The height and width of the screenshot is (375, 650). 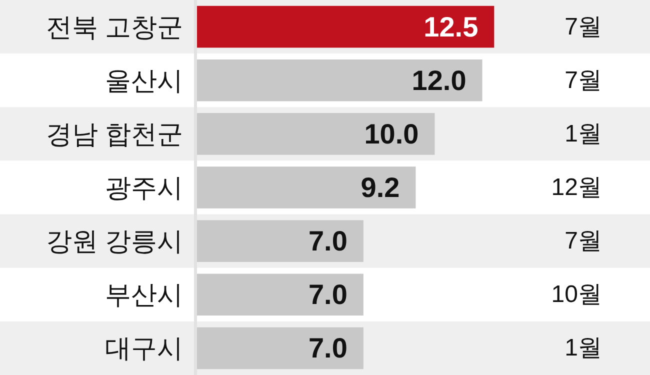 I want to click on y-tick-label: 부산시, so click(x=144, y=295).